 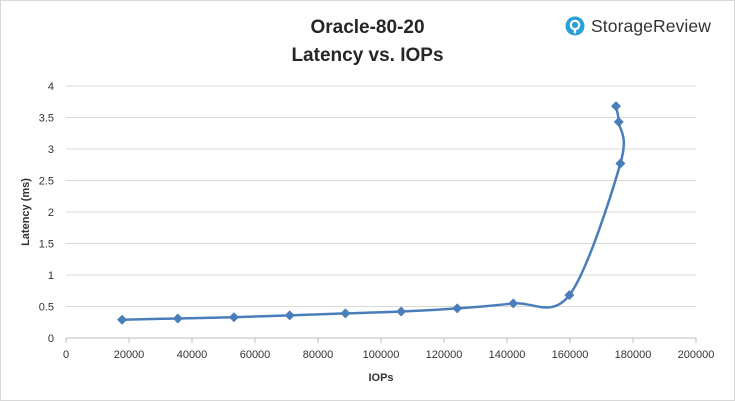 I want to click on y-tick-label: 4, so click(x=51, y=87).